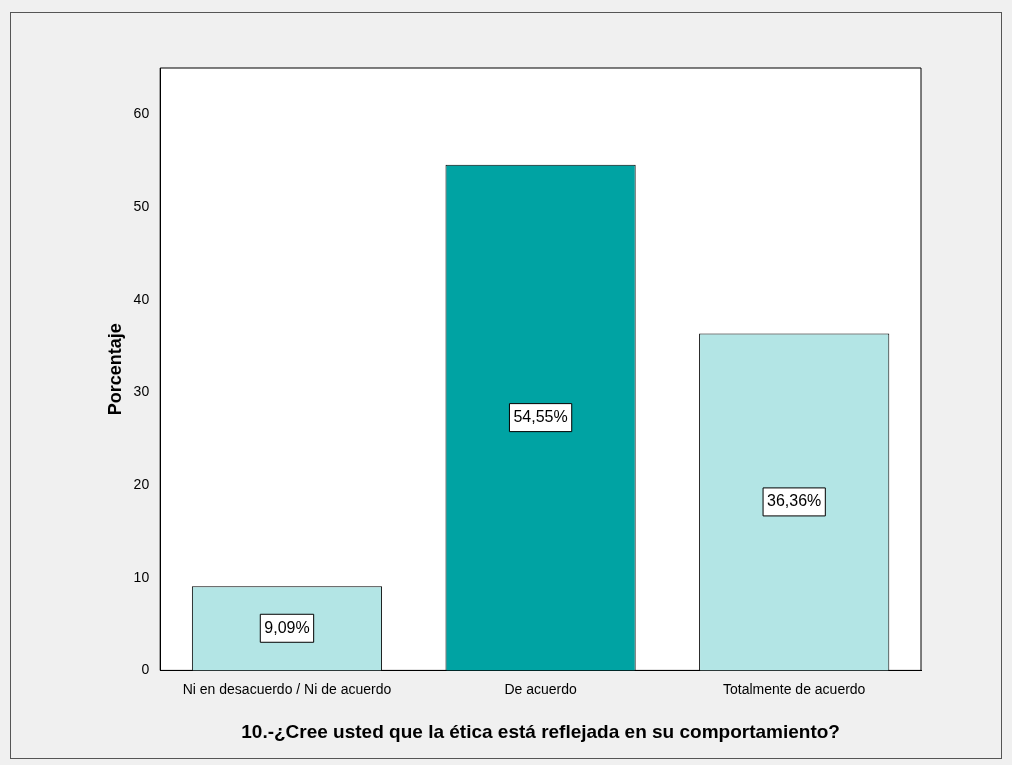 This screenshot has width=1012, height=765. Describe the element at coordinates (141, 298) in the screenshot. I see `y-tick-label: 40` at that location.